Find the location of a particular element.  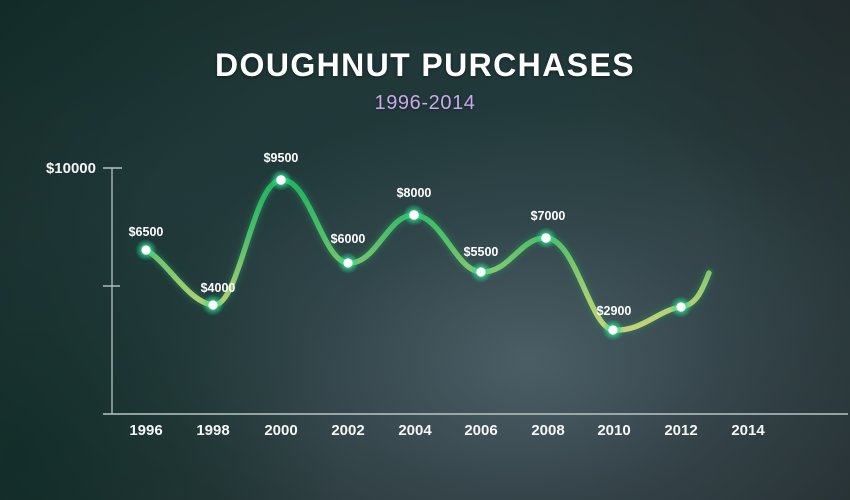

data-point-1996 is located at coordinates (146, 250).